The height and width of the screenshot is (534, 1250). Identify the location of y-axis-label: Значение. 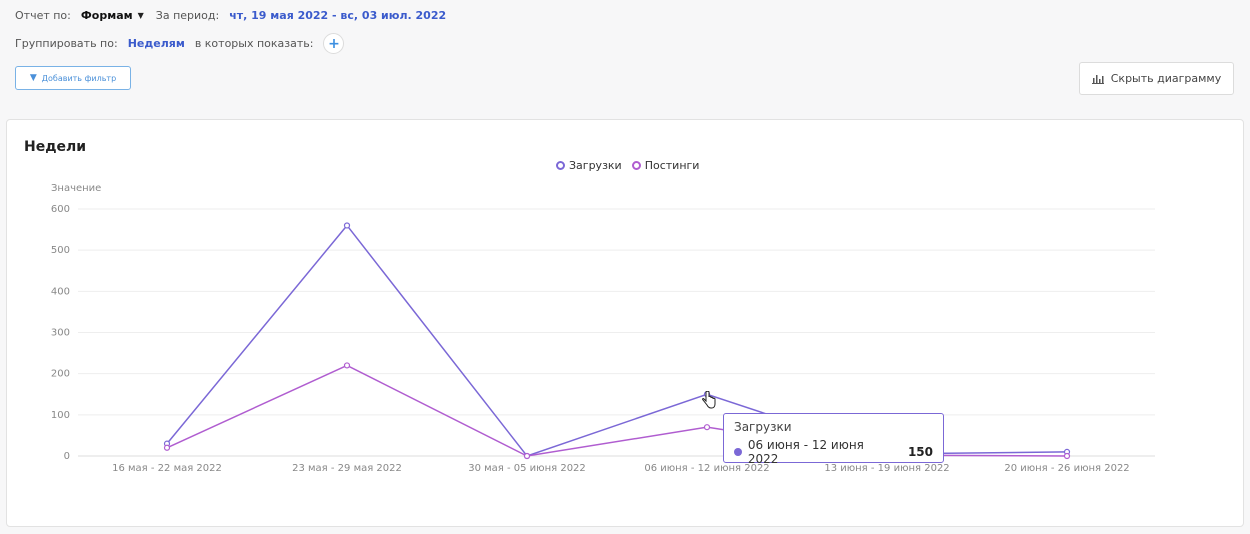
(76, 188).